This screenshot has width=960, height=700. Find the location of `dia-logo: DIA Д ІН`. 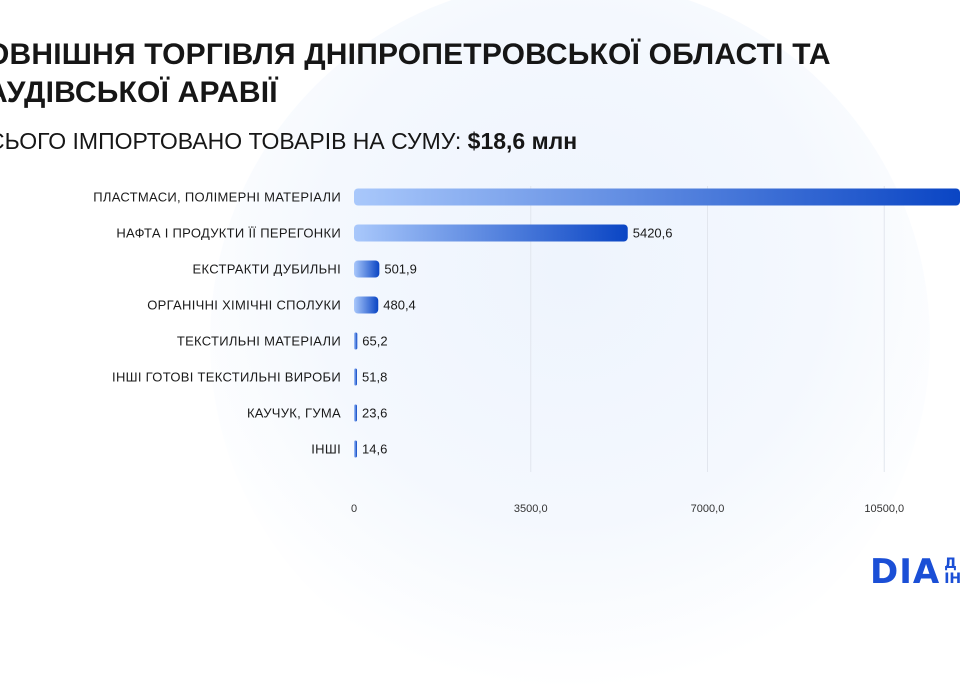

dia-logo: DIA Д ІН is located at coordinates (915, 572).